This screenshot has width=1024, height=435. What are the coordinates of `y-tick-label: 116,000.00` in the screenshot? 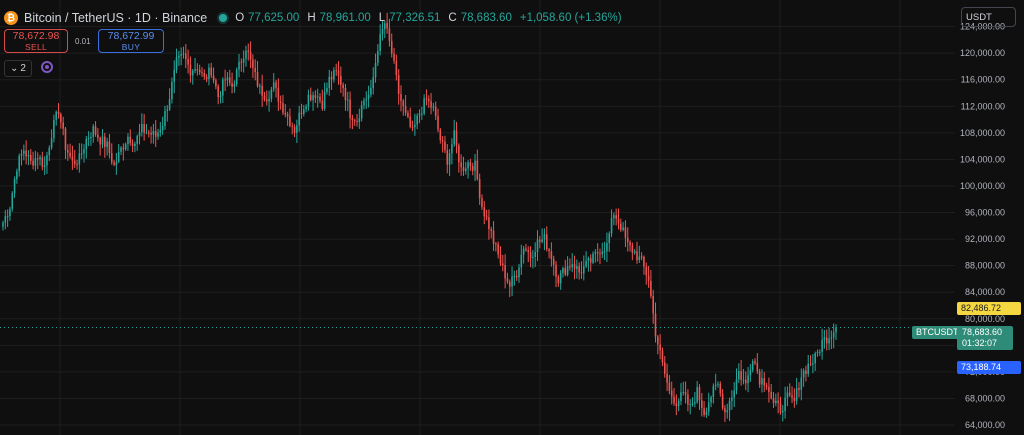 It's located at (983, 80).